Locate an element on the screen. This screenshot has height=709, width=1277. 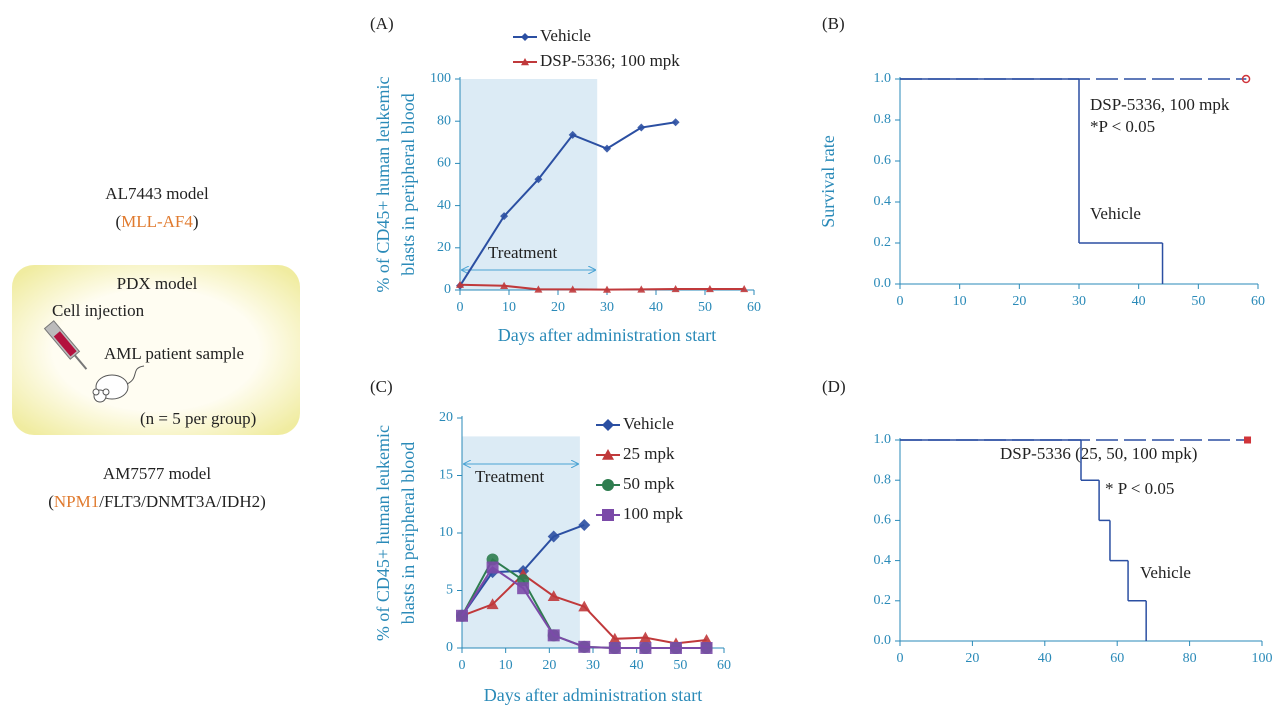
model-name: AL7443 model is located at coordinates (157, 193).